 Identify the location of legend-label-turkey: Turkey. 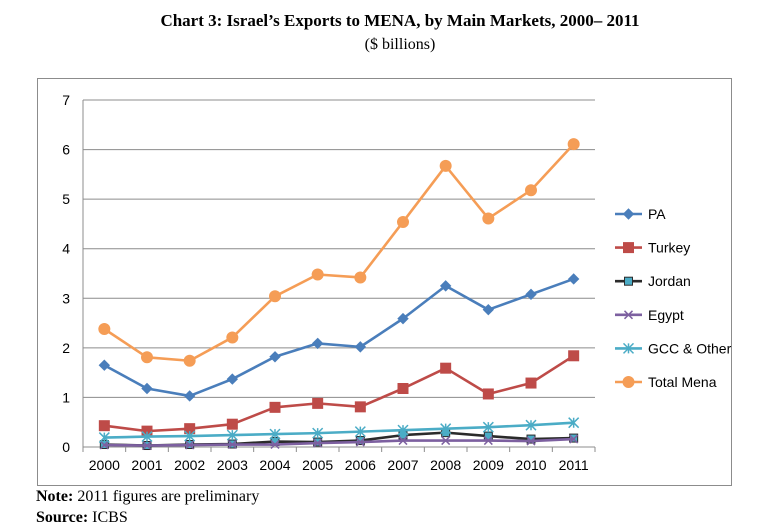
(669, 248).